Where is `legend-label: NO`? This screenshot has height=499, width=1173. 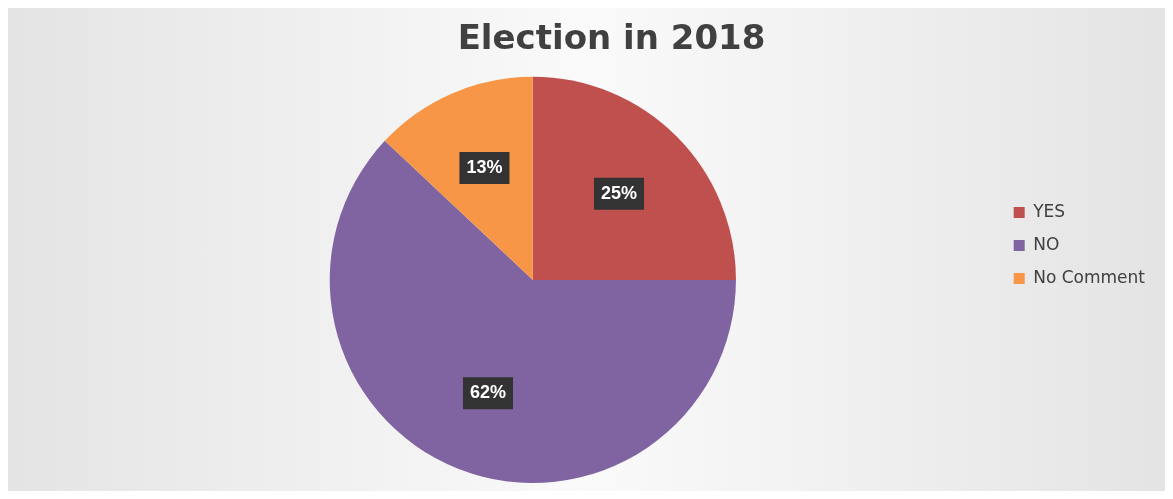
legend-label: NO is located at coordinates (1046, 243).